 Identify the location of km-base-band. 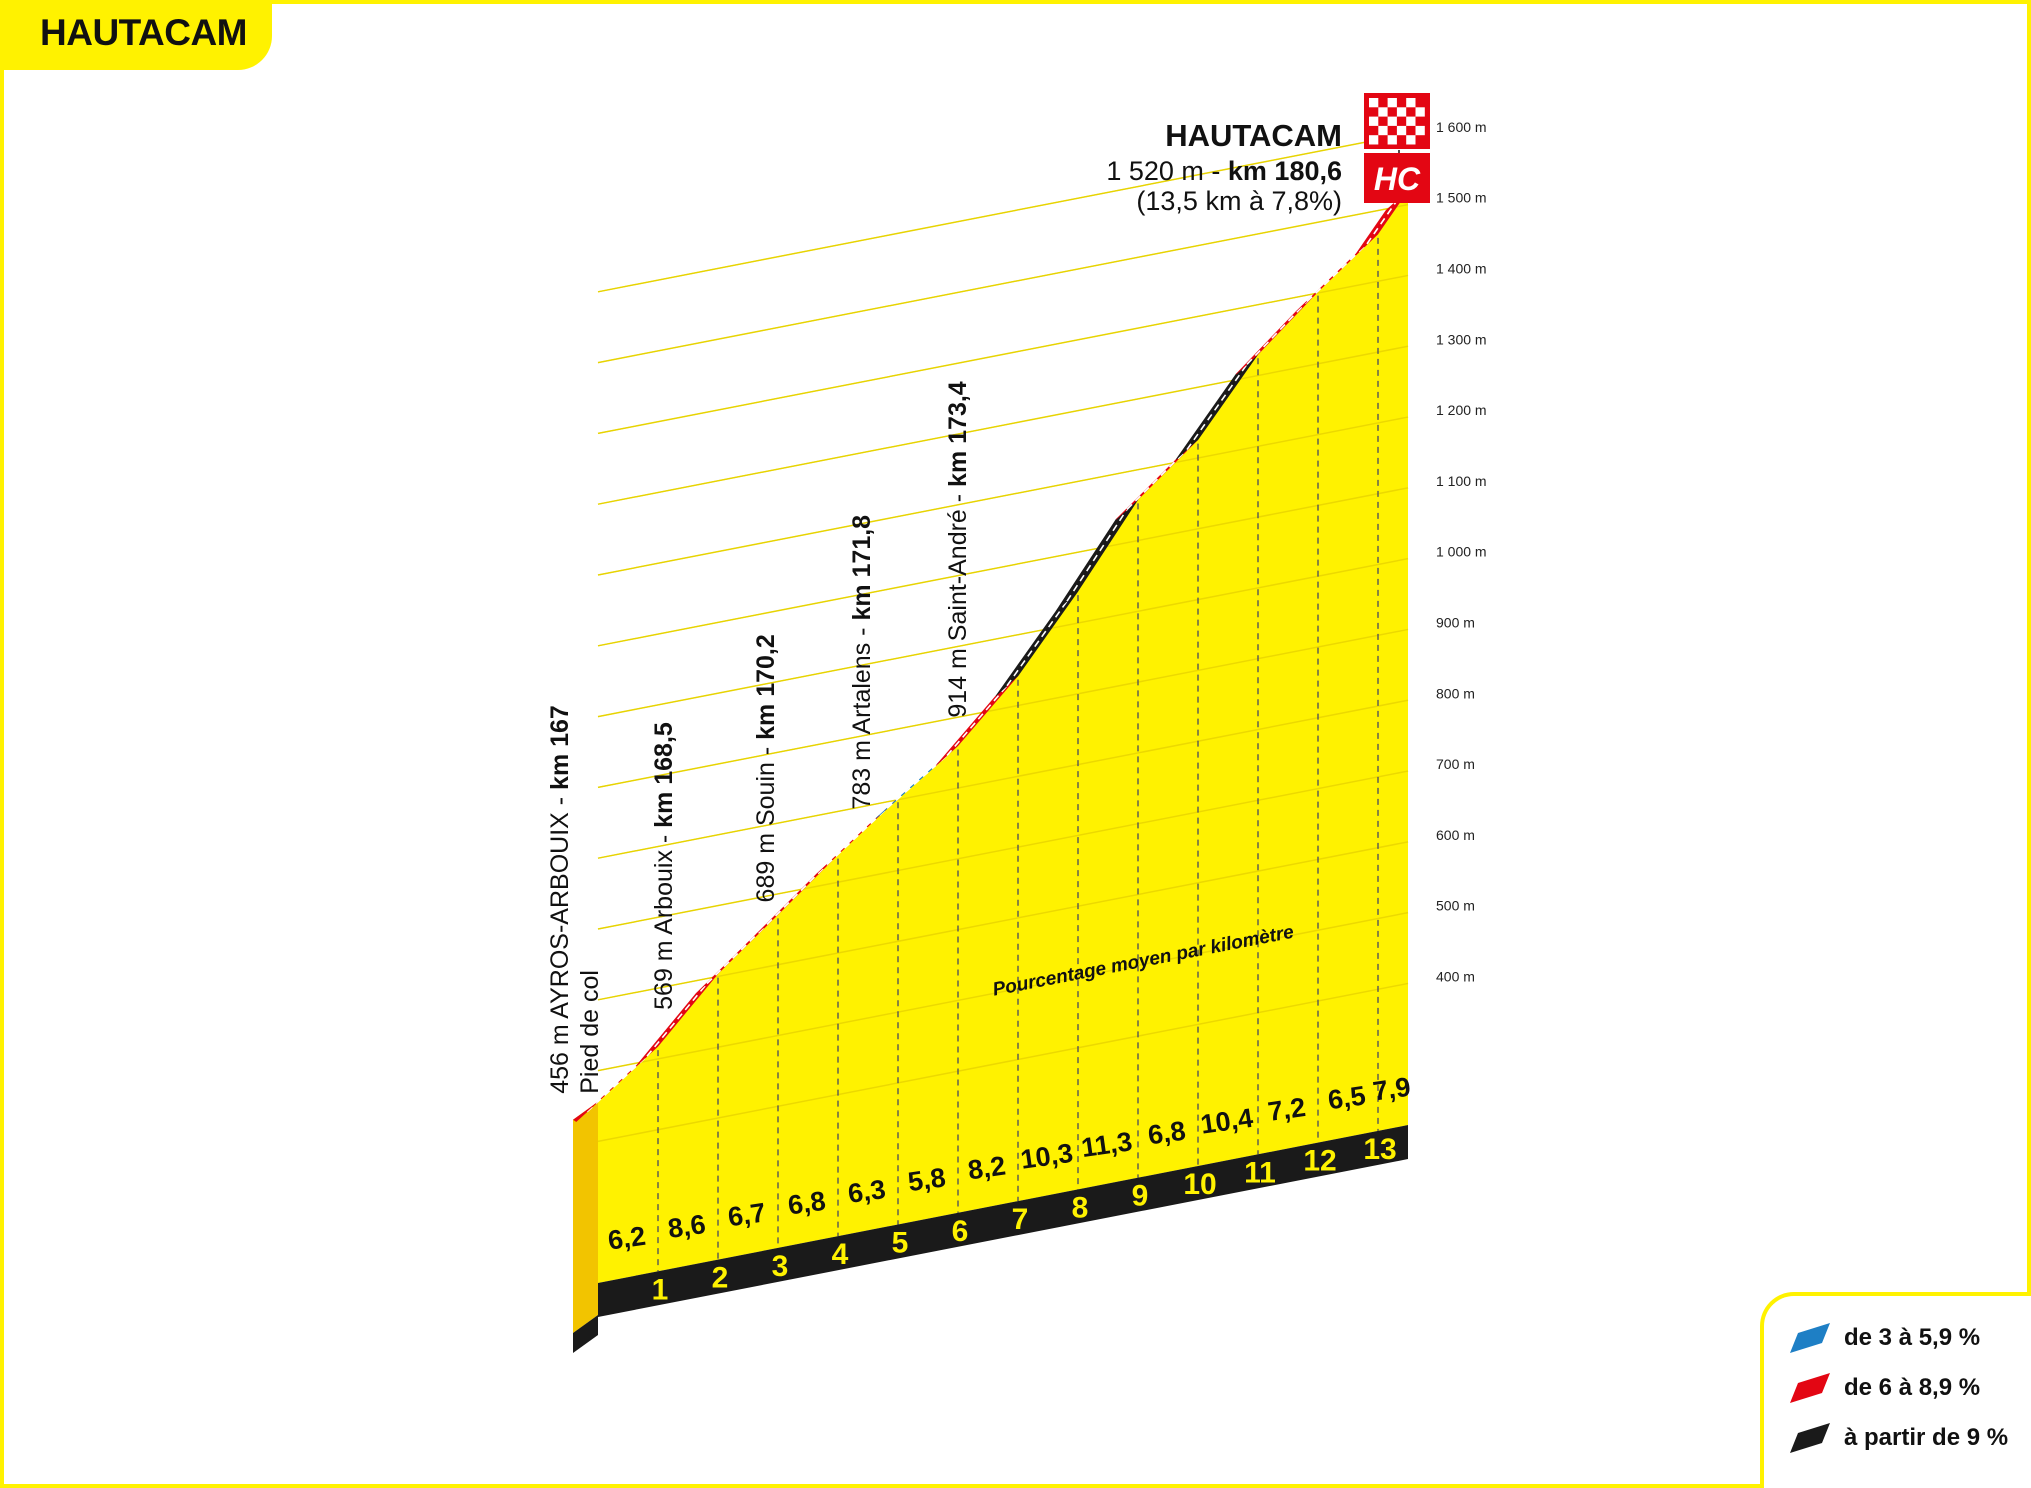
(1003, 1221).